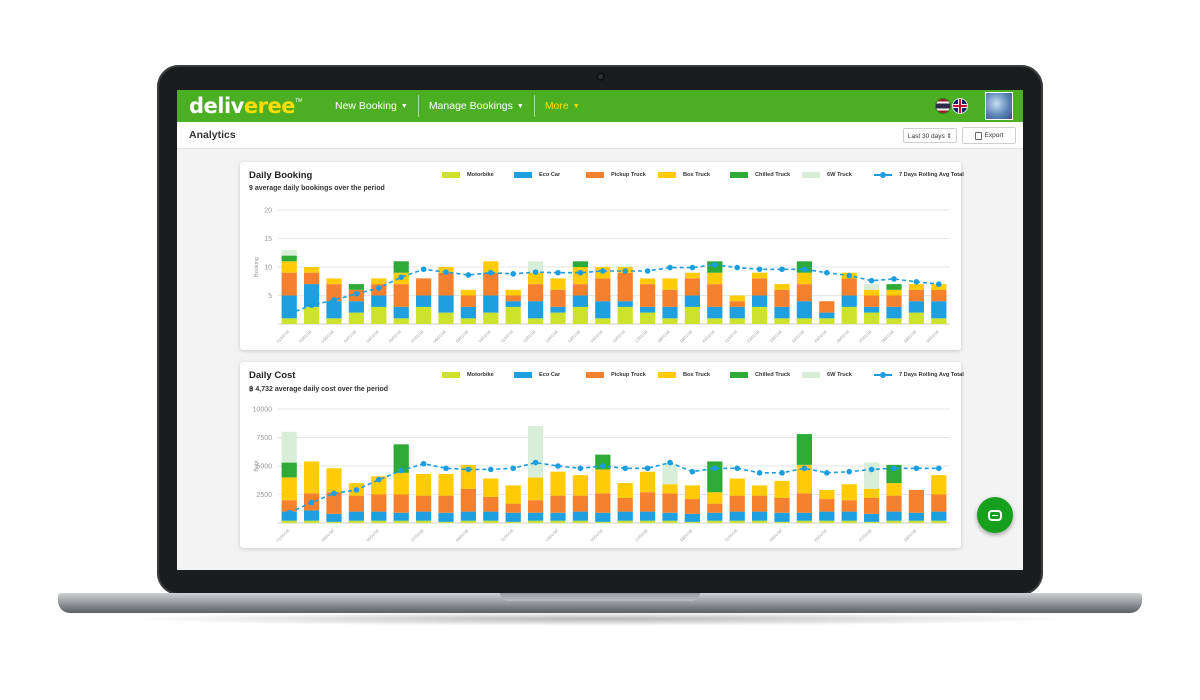 The width and height of the screenshot is (1200, 700). I want to click on export-button: Export, so click(989, 135).